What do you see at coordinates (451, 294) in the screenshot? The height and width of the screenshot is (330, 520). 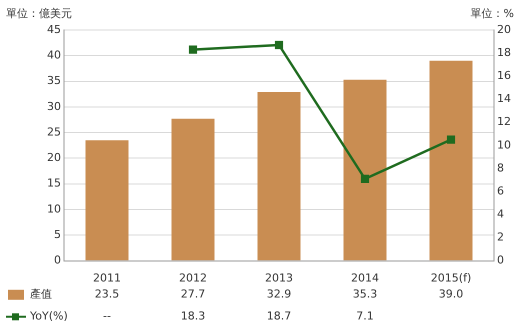 I see `data-label: 39.0` at bounding box center [451, 294].